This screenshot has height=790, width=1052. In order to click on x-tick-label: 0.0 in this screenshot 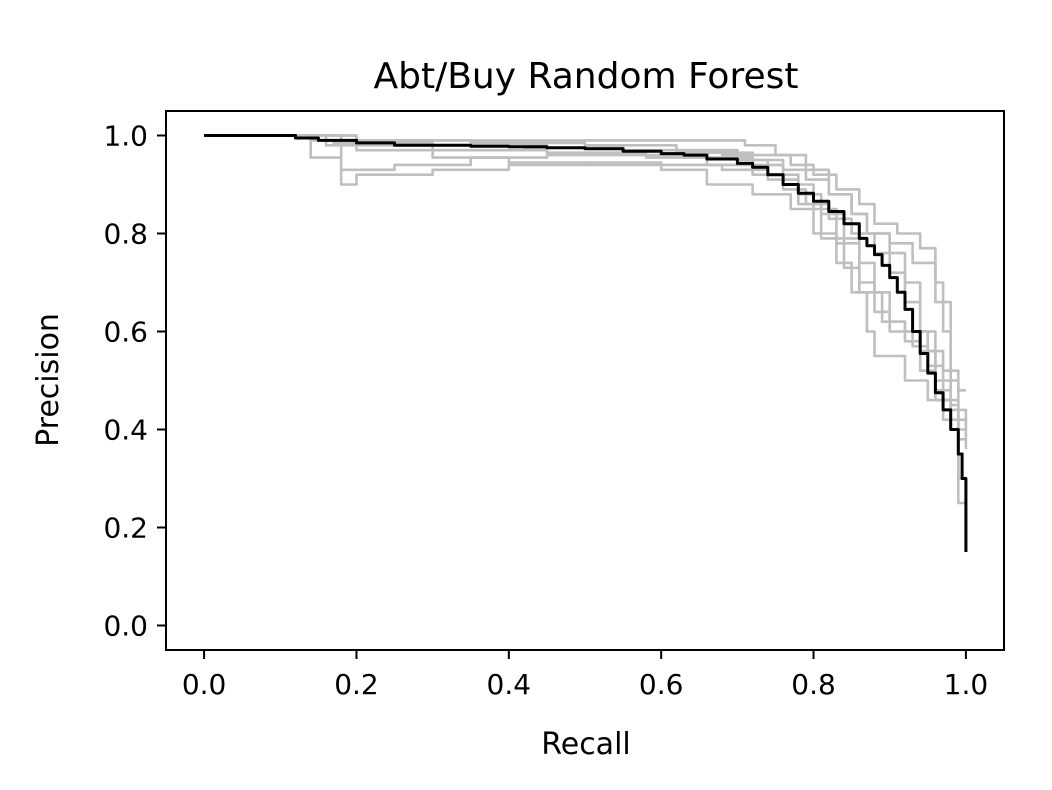, I will do `click(204, 684)`.